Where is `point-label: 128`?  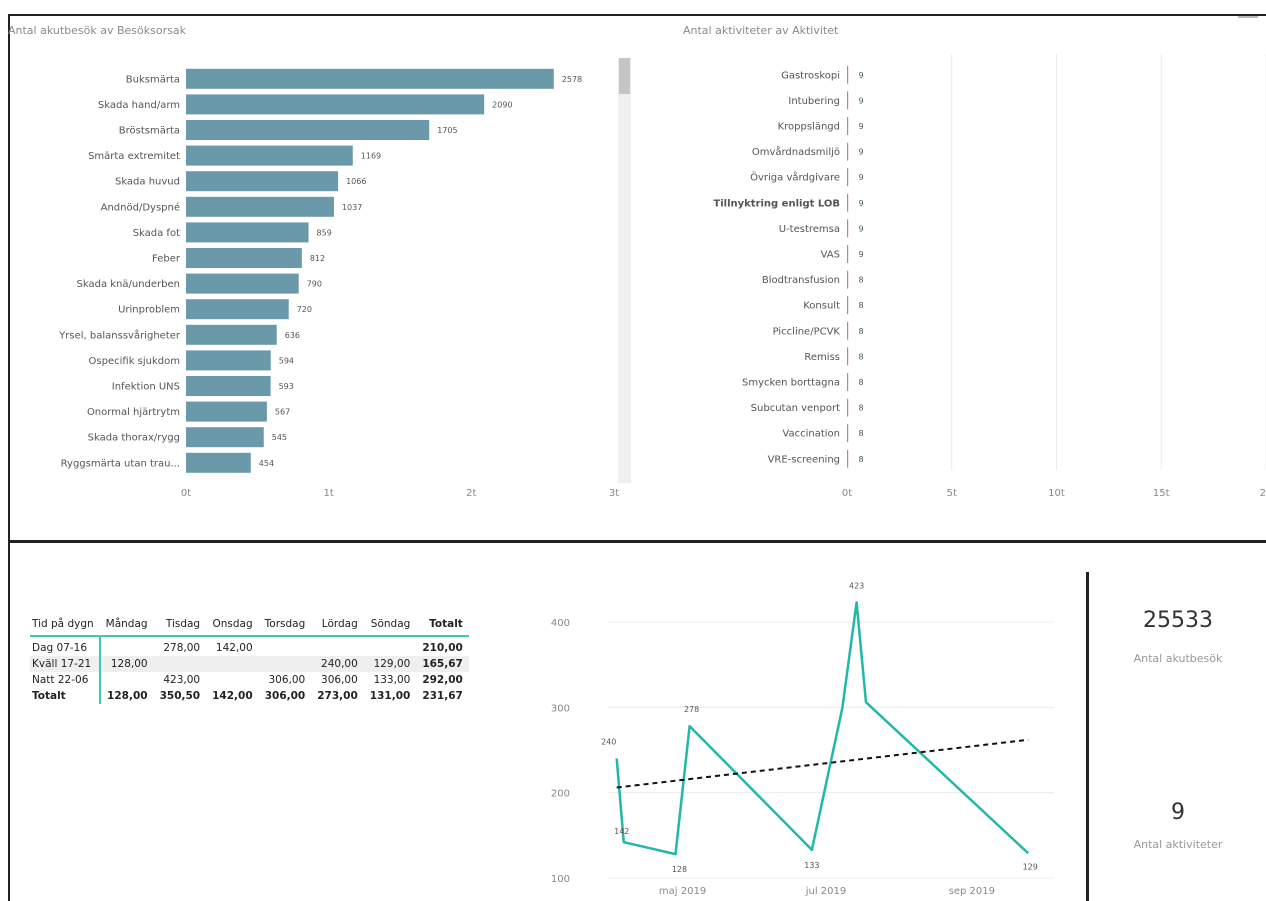
point-label: 128 is located at coordinates (679, 869).